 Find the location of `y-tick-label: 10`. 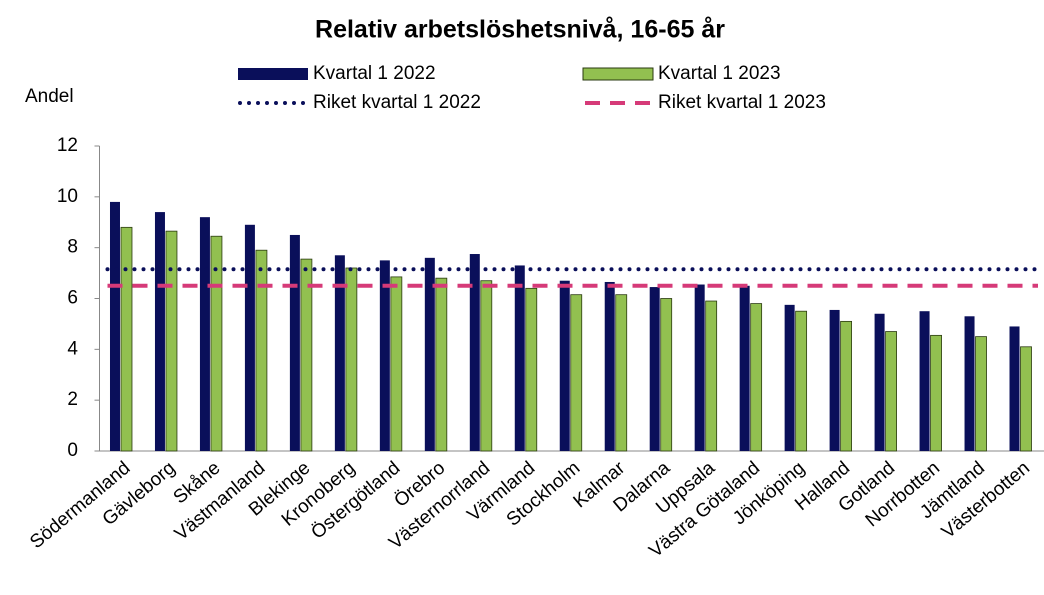

y-tick-label: 10 is located at coordinates (67, 196).